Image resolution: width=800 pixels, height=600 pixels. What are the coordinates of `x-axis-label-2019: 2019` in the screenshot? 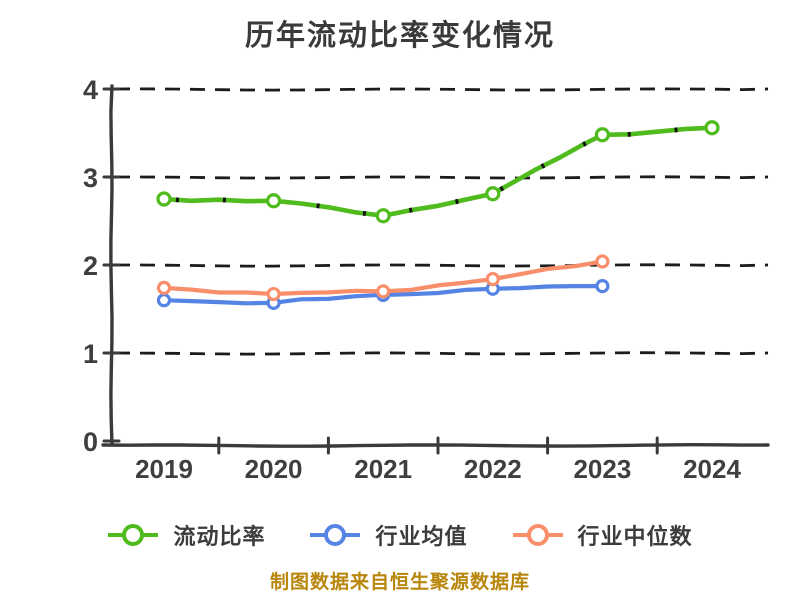 It's located at (164, 469).